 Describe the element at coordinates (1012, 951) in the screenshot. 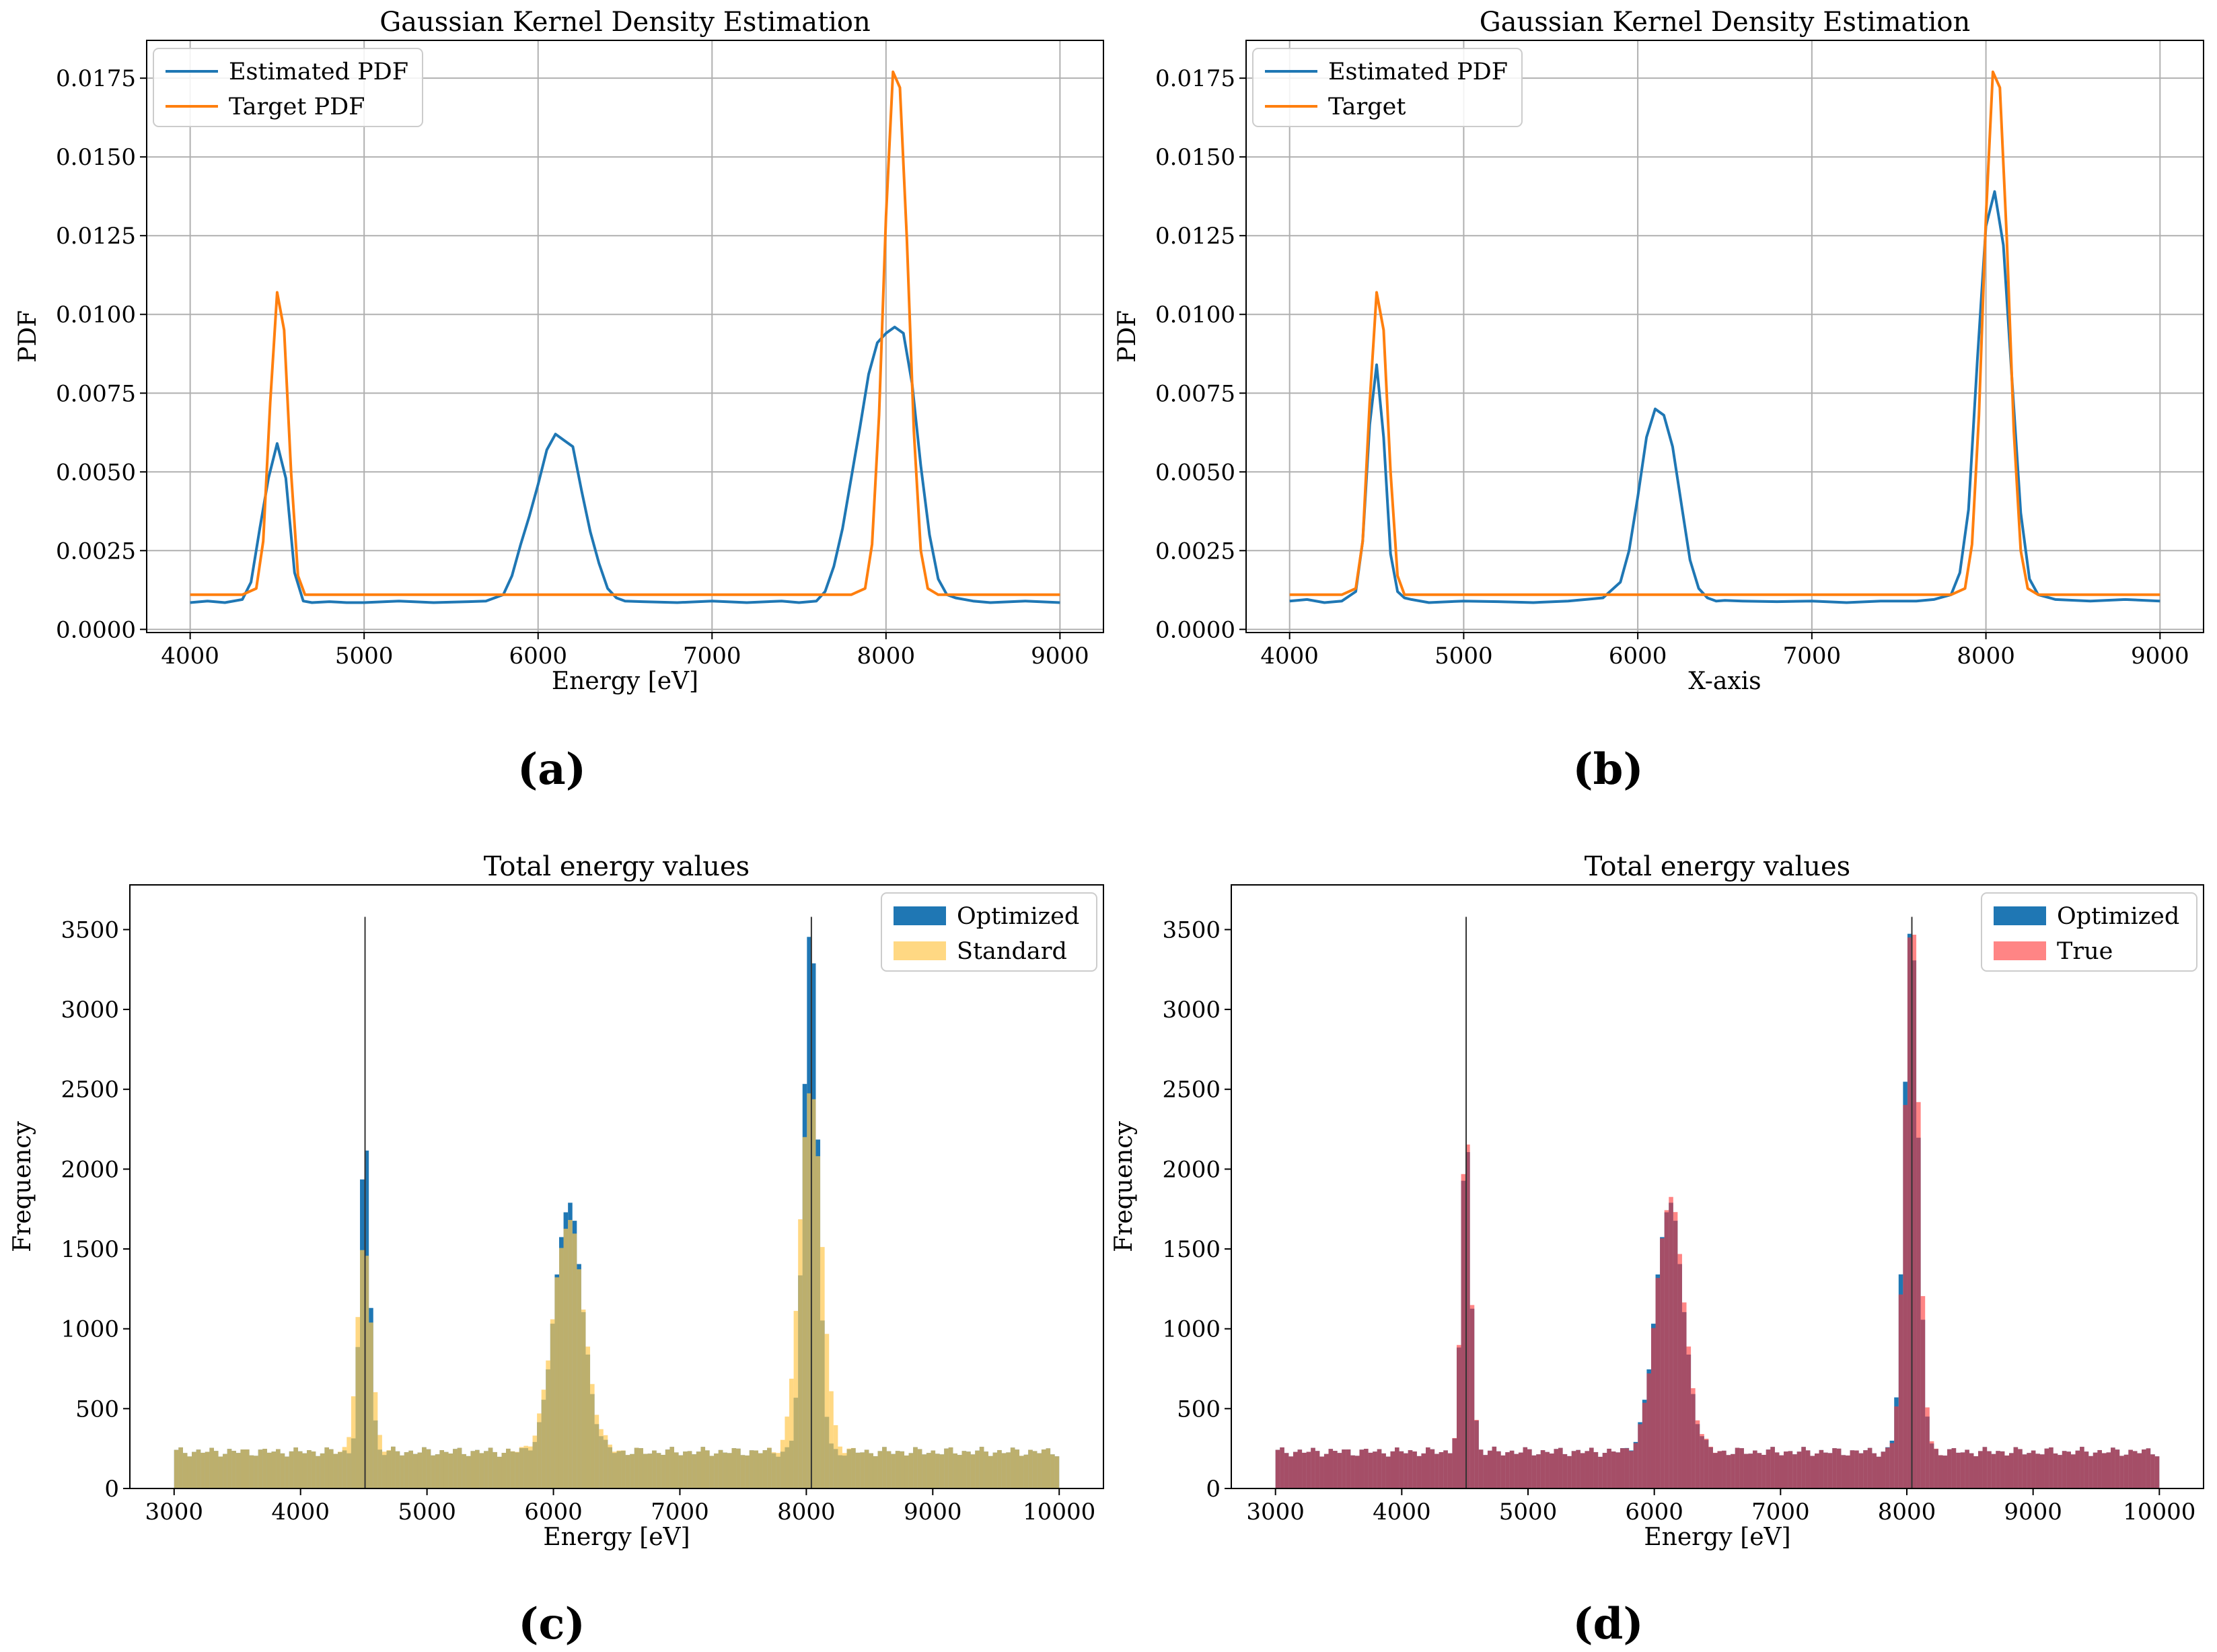

I see `legend-label: Standard` at that location.